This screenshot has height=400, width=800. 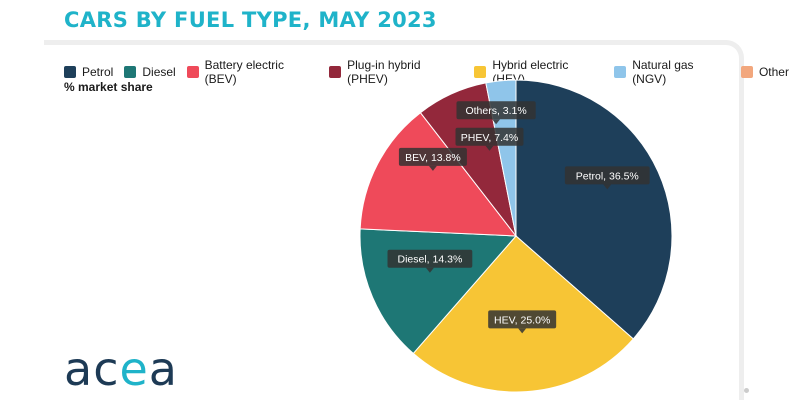 I want to click on acea-logo: acea, so click(x=121, y=369).